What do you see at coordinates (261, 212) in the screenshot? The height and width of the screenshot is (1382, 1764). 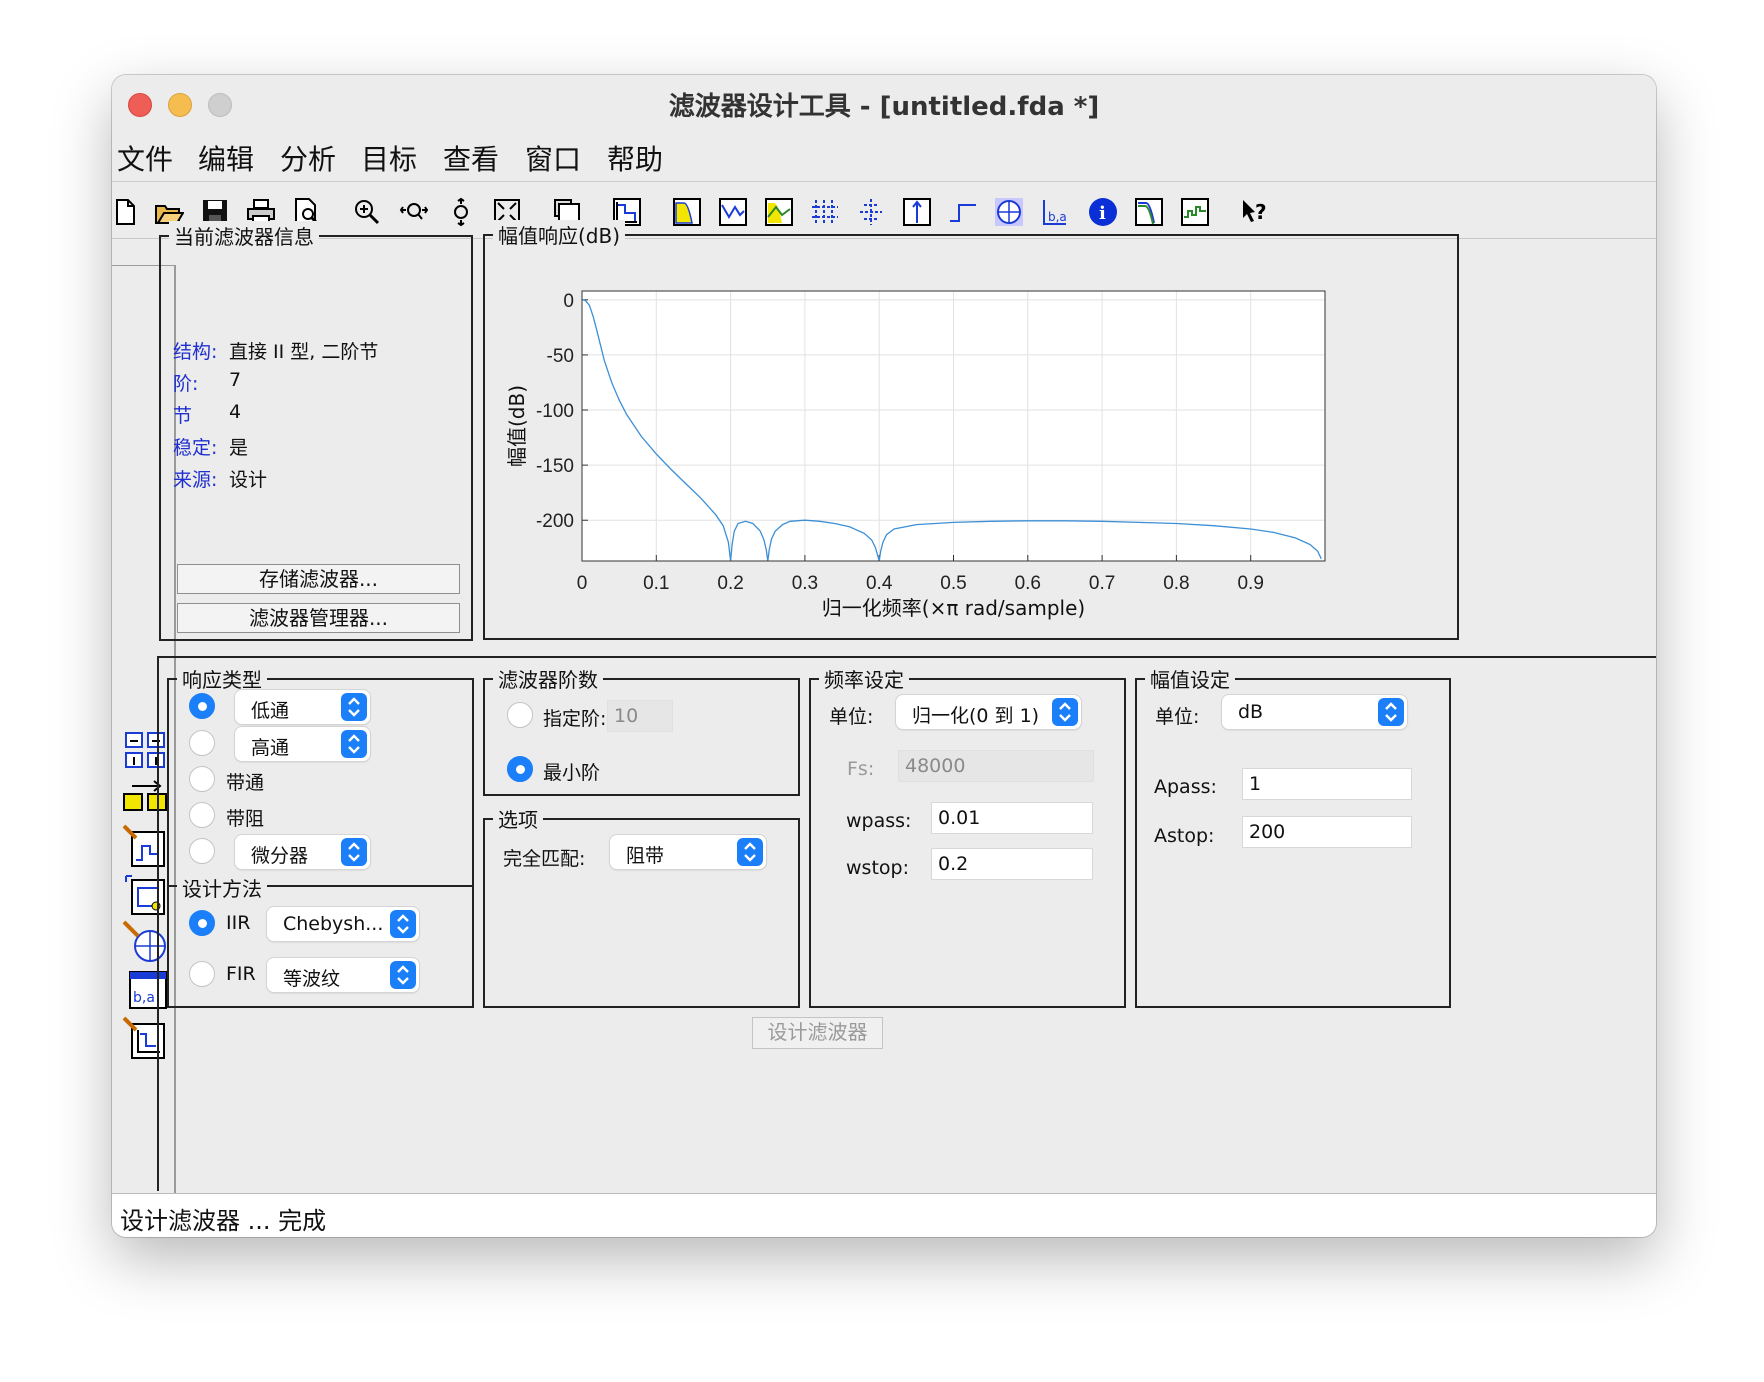 I see `print-icon` at bounding box center [261, 212].